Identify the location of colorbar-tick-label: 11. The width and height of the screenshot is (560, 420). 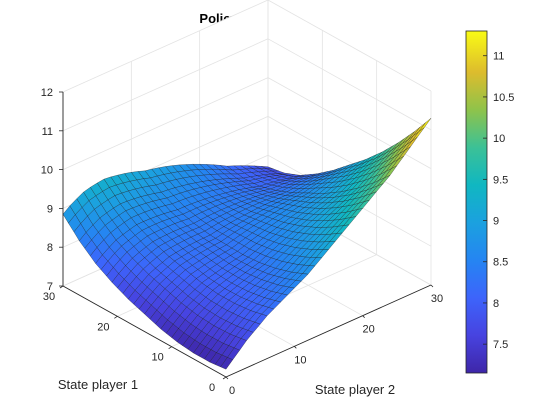
(498, 57).